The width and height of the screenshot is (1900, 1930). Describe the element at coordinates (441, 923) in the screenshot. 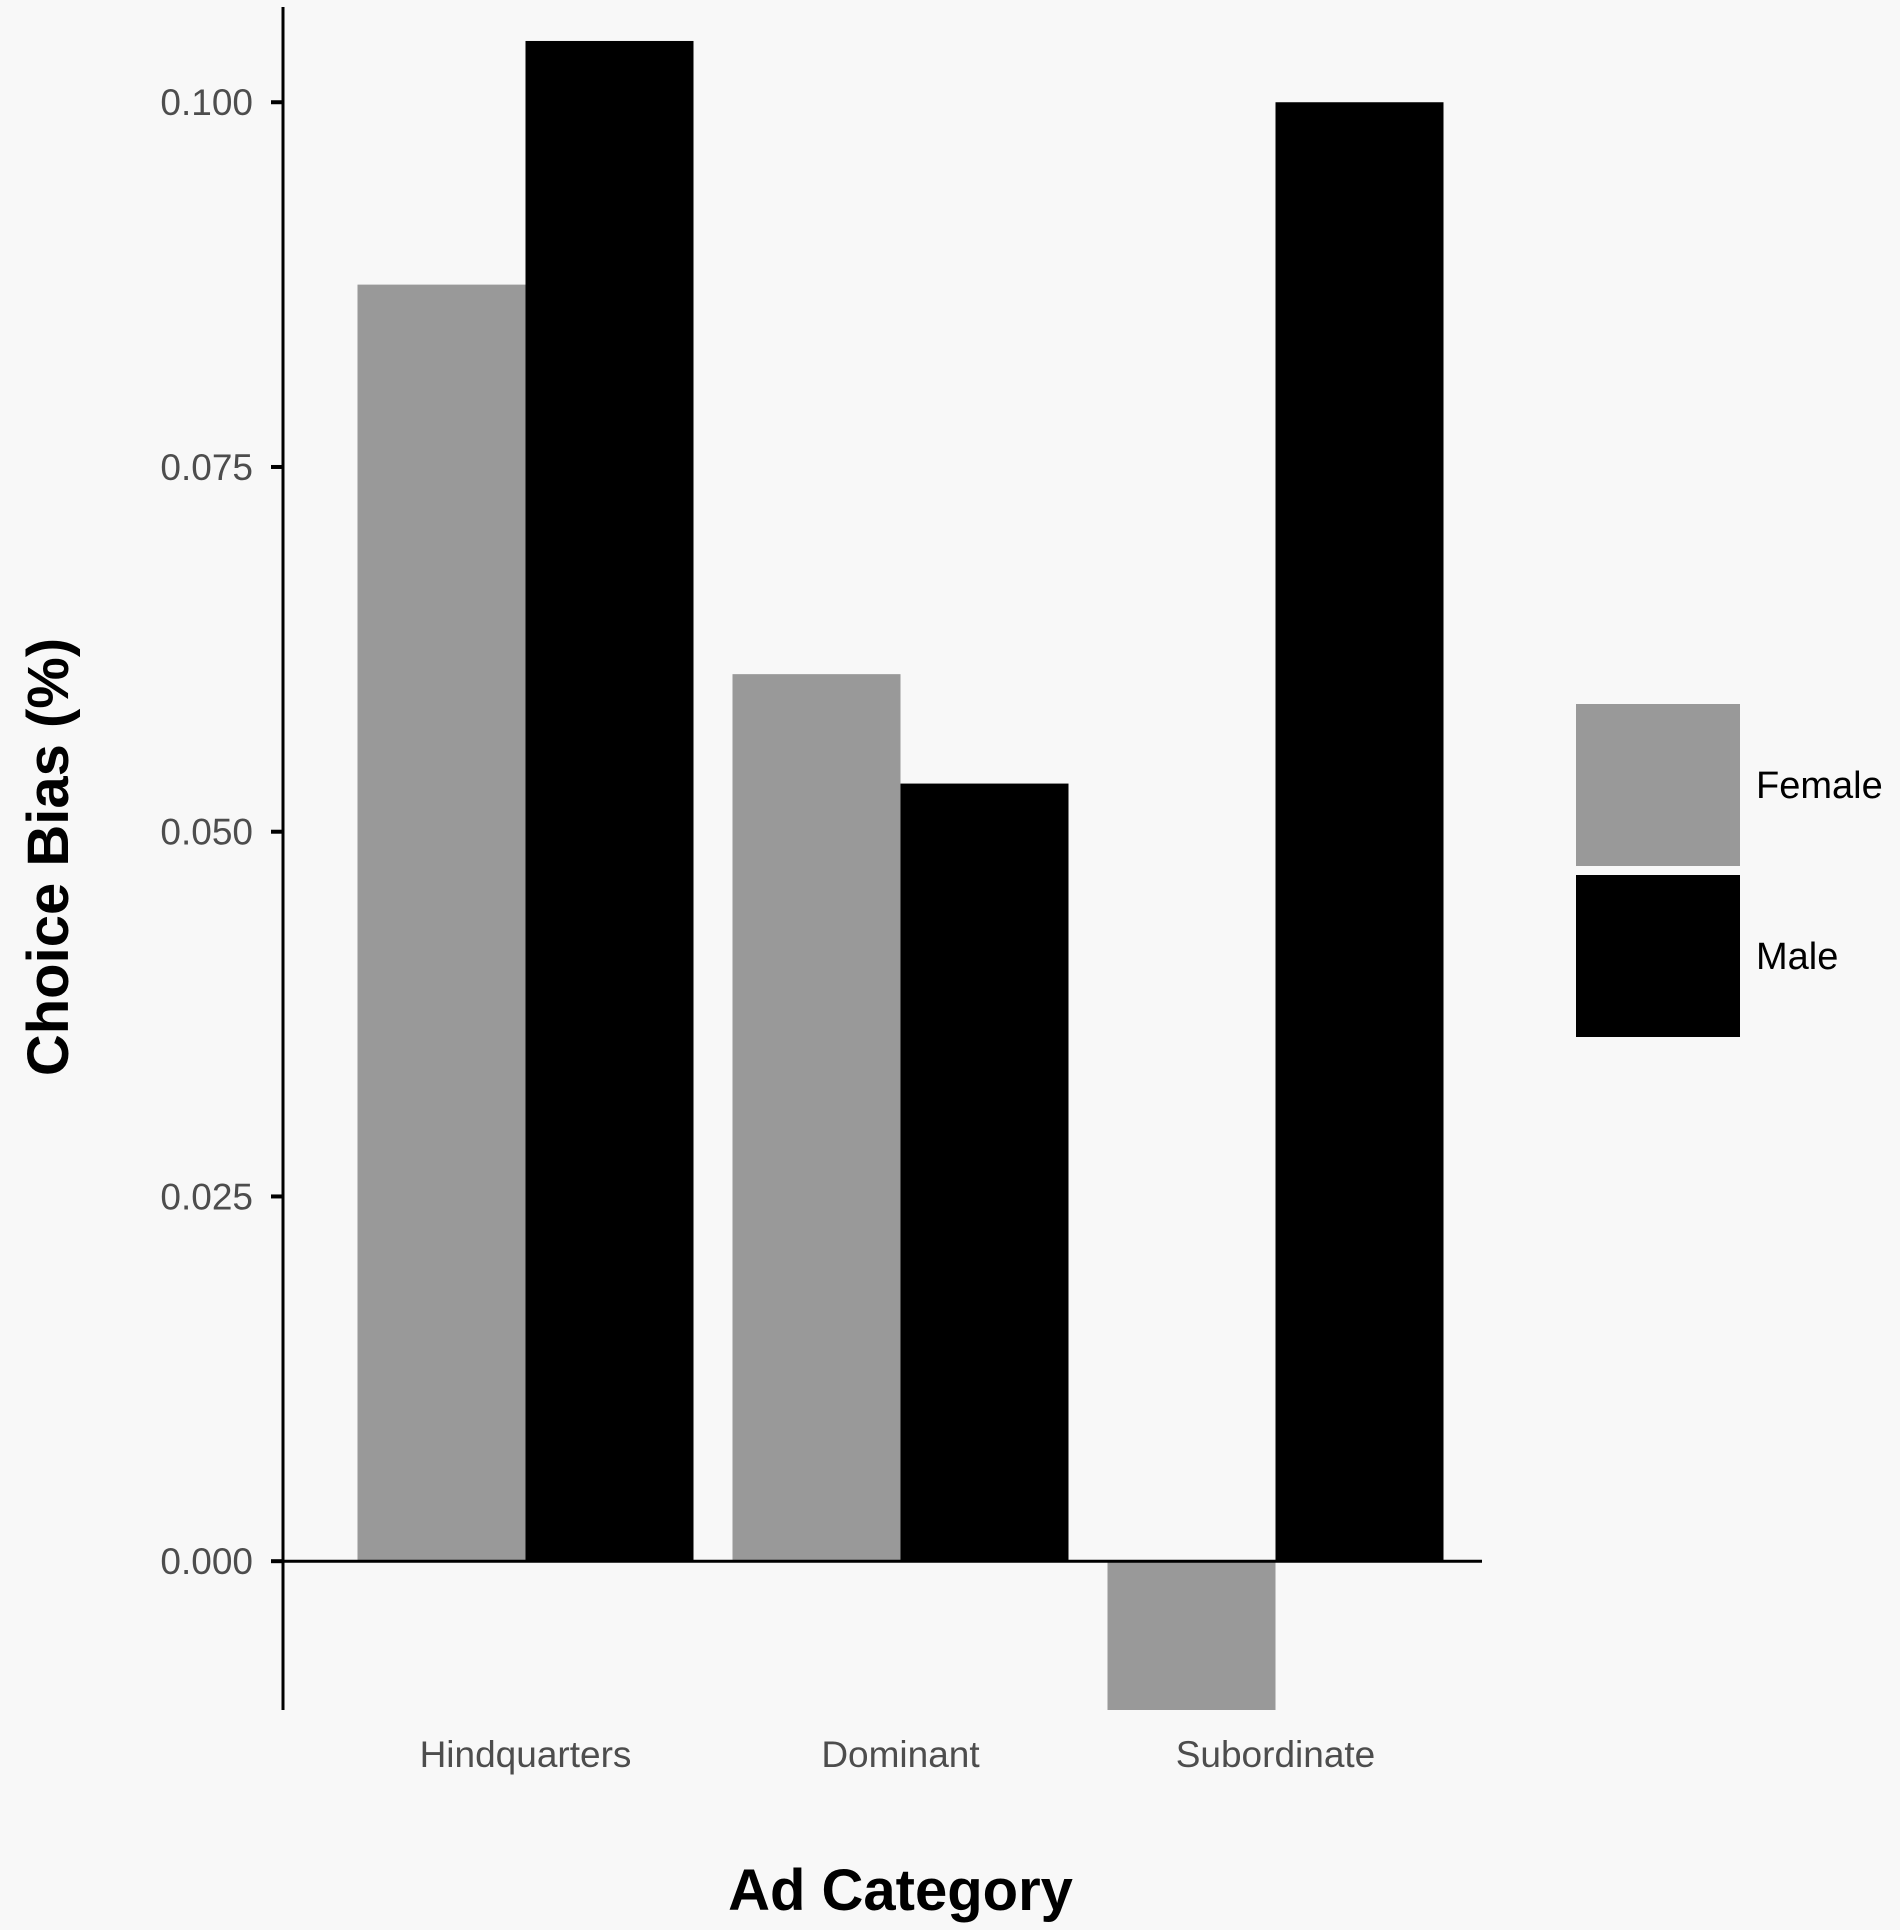

I see `bar-female-hindquarters` at that location.